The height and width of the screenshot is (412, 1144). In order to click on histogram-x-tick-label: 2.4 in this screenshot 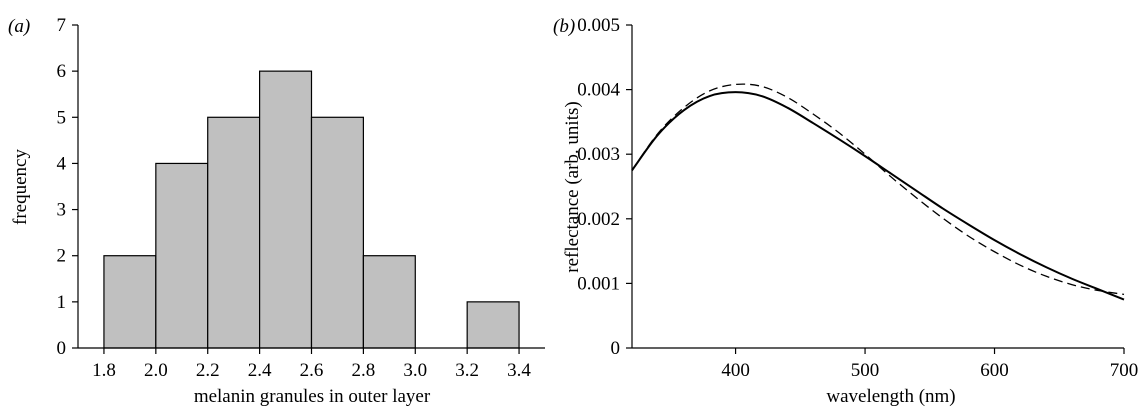, I will do `click(260, 370)`.